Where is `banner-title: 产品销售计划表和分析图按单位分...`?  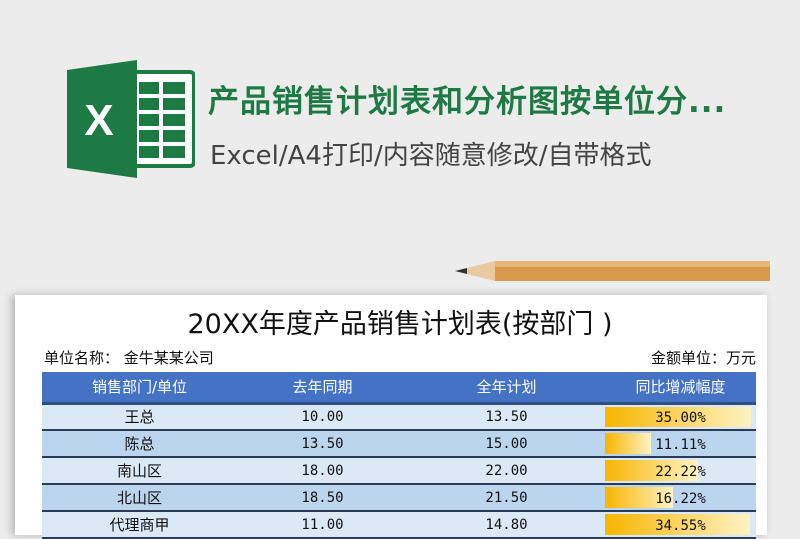 banner-title: 产品销售计划表和分析图按单位分... is located at coordinates (467, 102).